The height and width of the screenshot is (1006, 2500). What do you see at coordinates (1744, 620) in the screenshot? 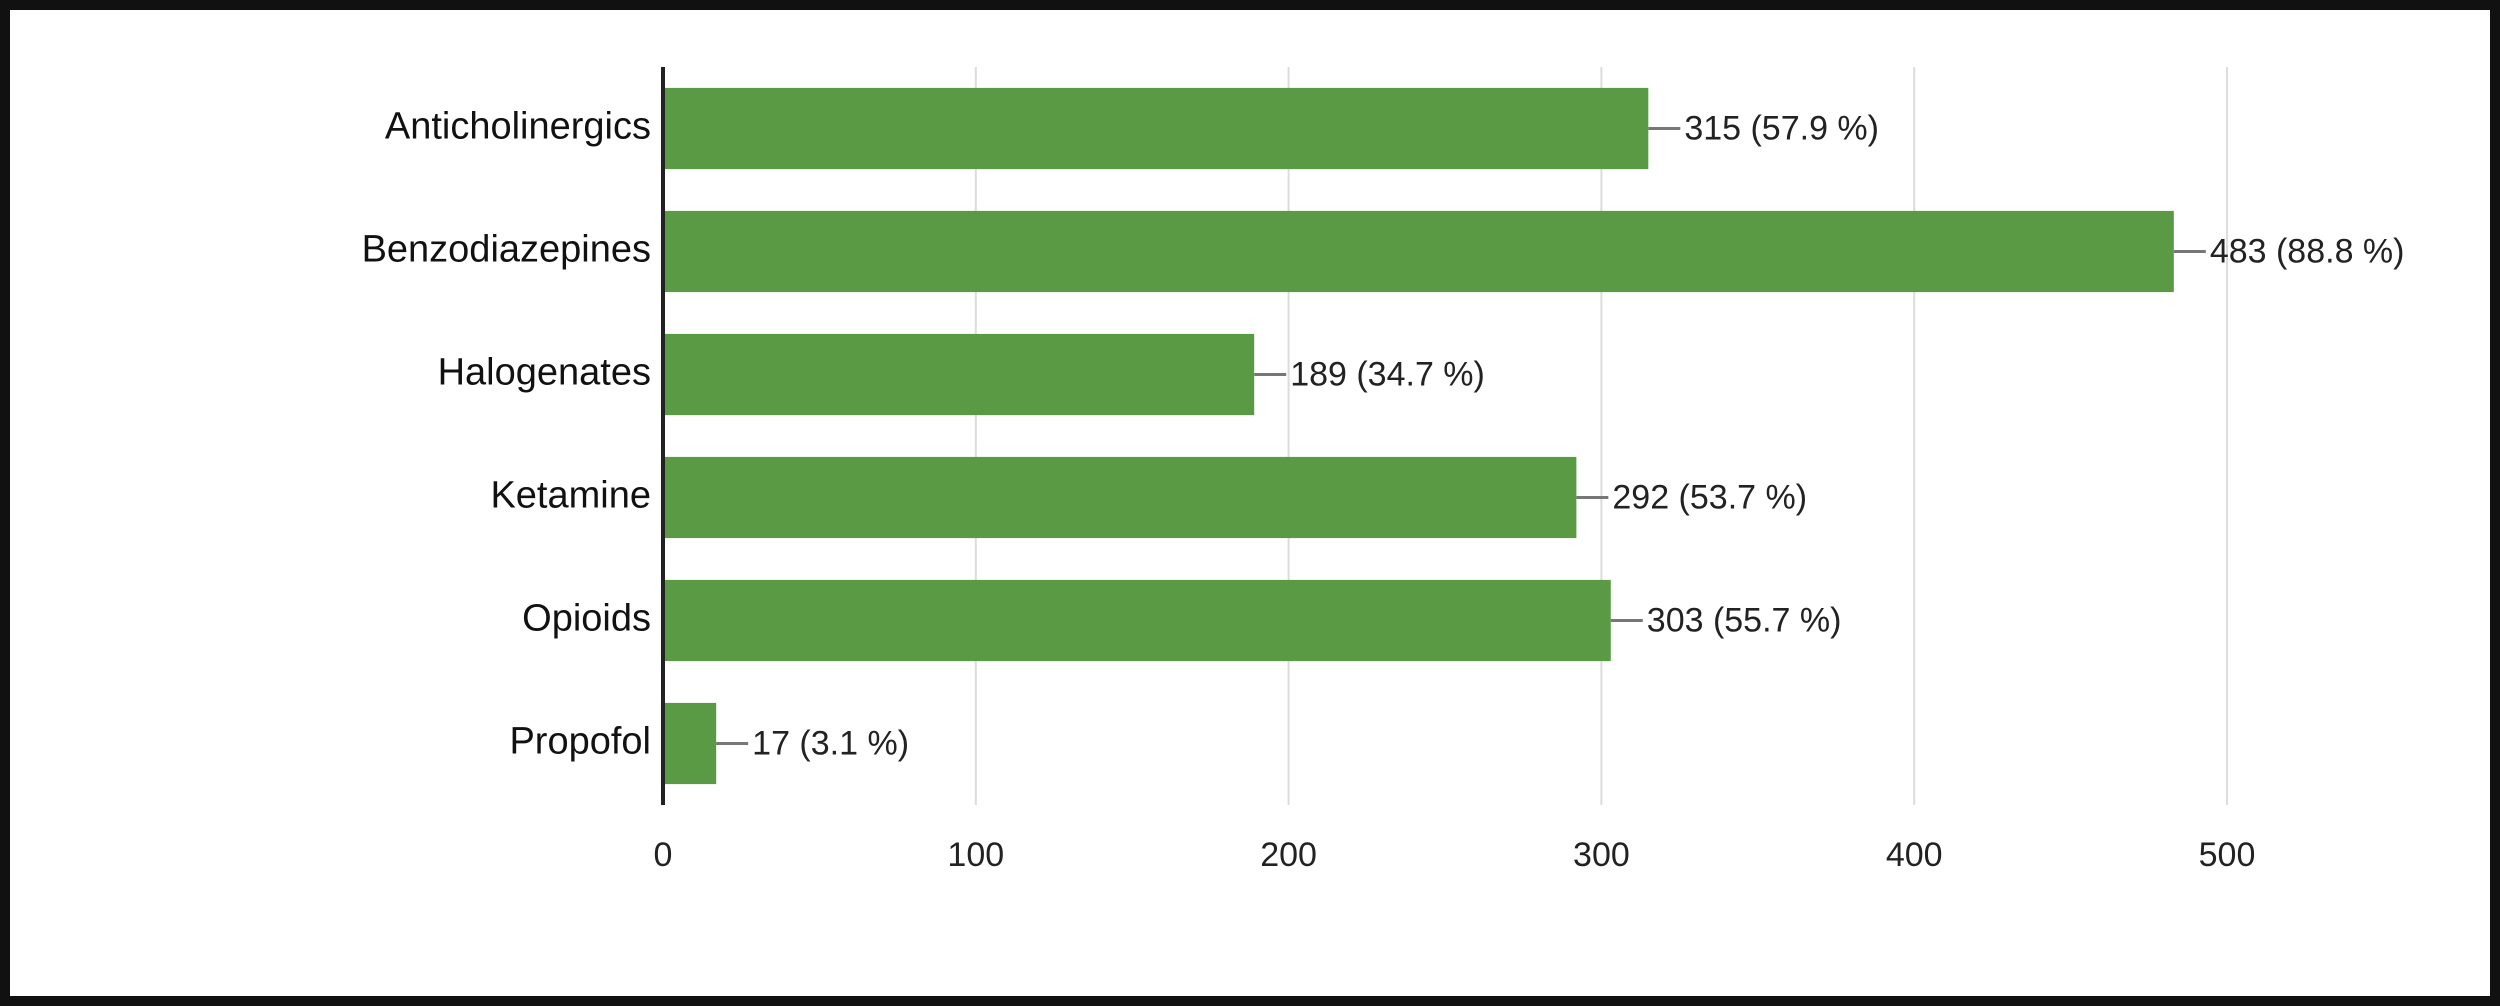
I see `value-label: 303 (55.7 %)` at bounding box center [1744, 620].